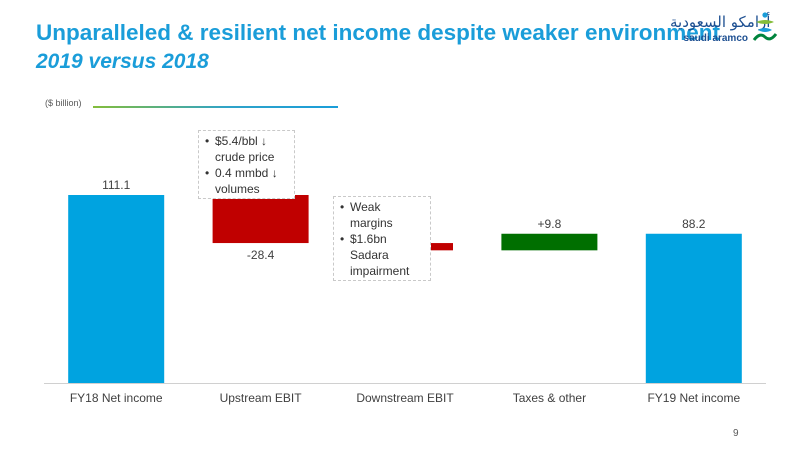 The image size is (800, 450). Describe the element at coordinates (246, 149) in the screenshot. I see `upstream-note-item: $5.4/bbl ↓ crude price` at that location.